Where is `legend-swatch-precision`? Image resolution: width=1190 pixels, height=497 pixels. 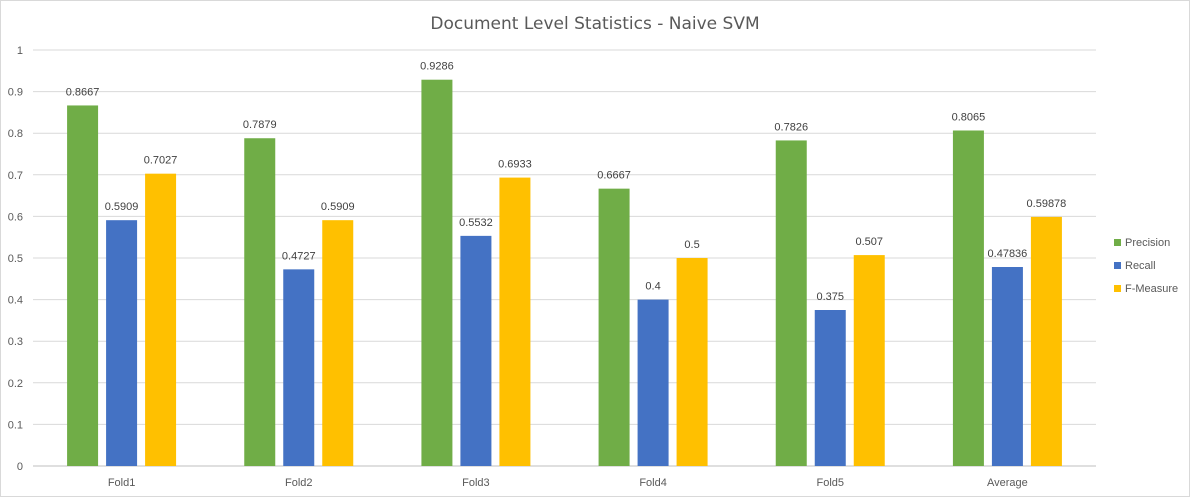 legend-swatch-precision is located at coordinates (1117, 242).